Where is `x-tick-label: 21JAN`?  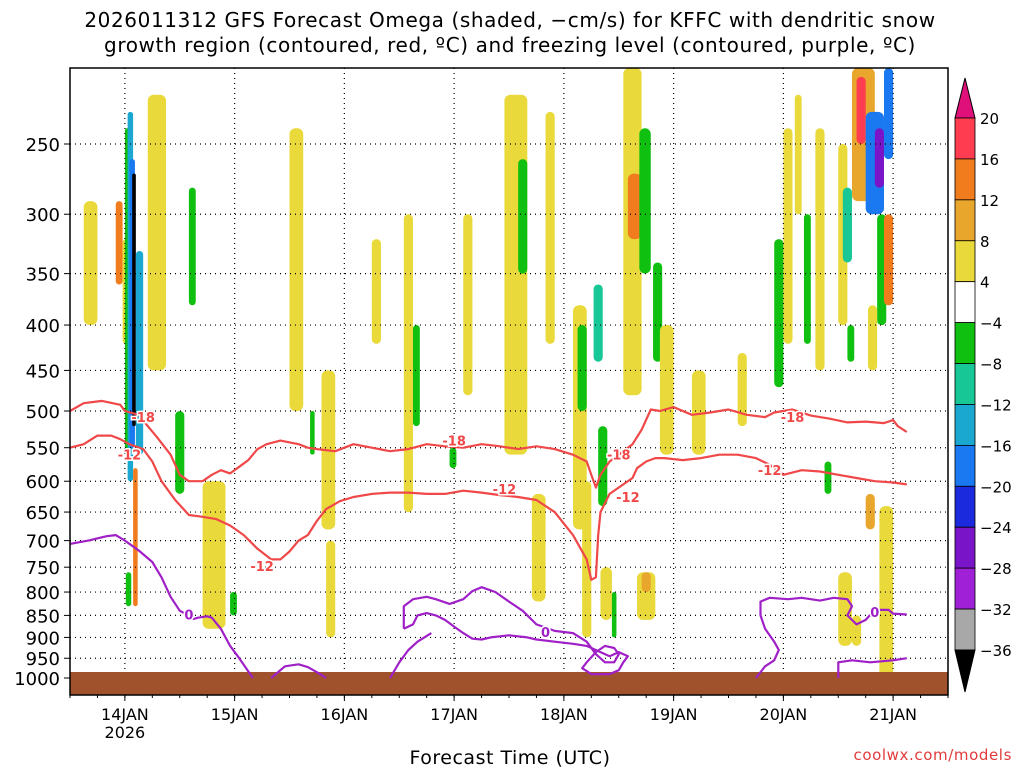
x-tick-label: 21JAN is located at coordinates (893, 714).